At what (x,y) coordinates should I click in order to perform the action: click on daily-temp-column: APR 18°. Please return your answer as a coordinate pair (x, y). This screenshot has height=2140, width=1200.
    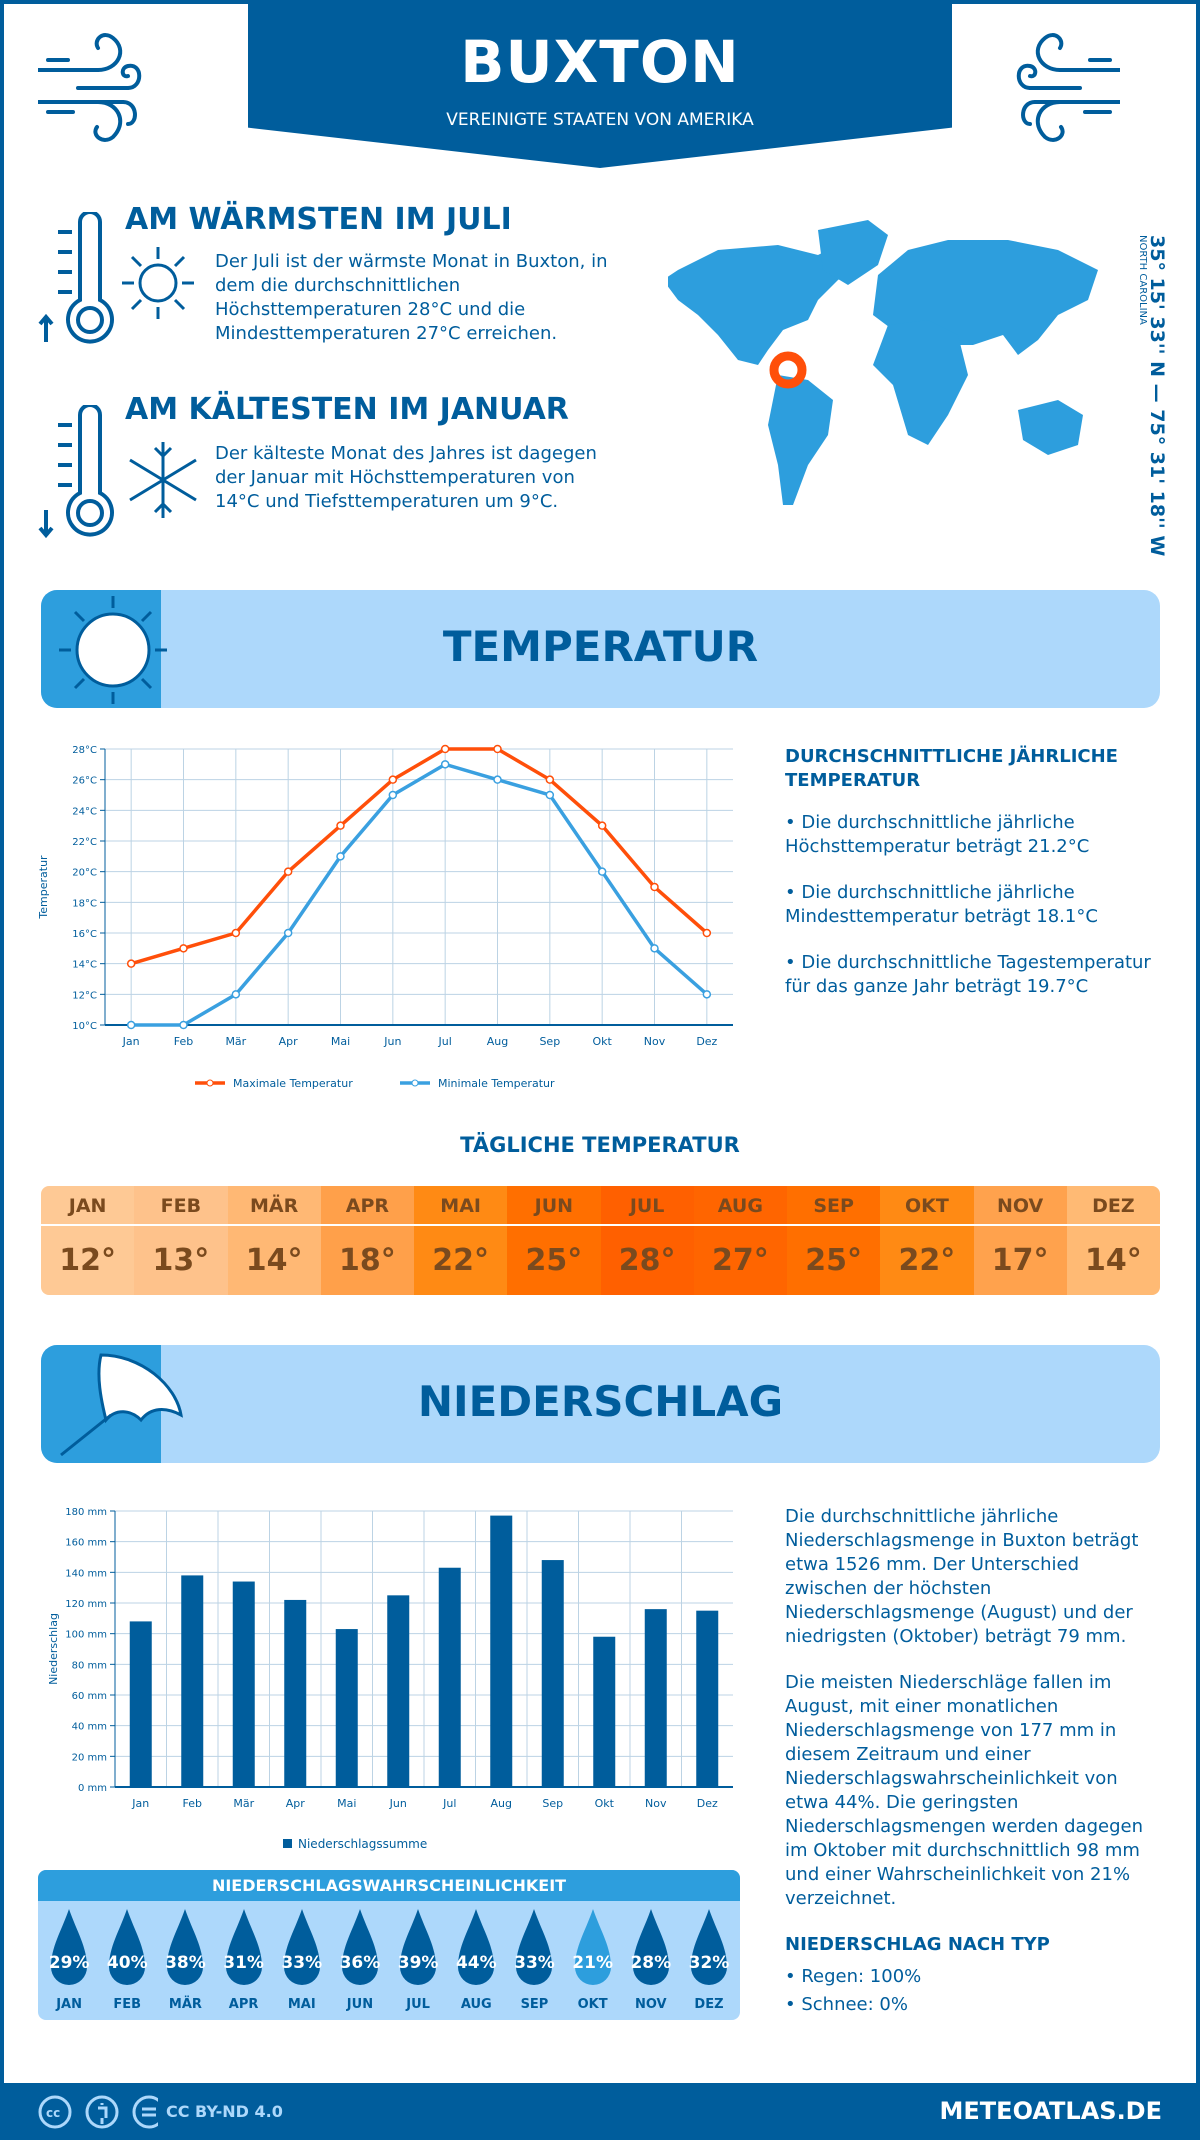
    Looking at the image, I should click on (367, 1240).